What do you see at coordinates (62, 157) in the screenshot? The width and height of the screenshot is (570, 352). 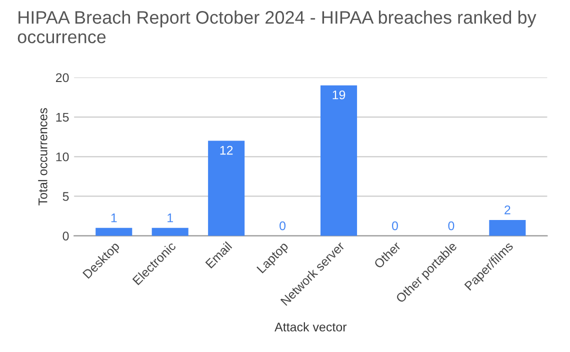 I see `y-tick-label: 10` at bounding box center [62, 157].